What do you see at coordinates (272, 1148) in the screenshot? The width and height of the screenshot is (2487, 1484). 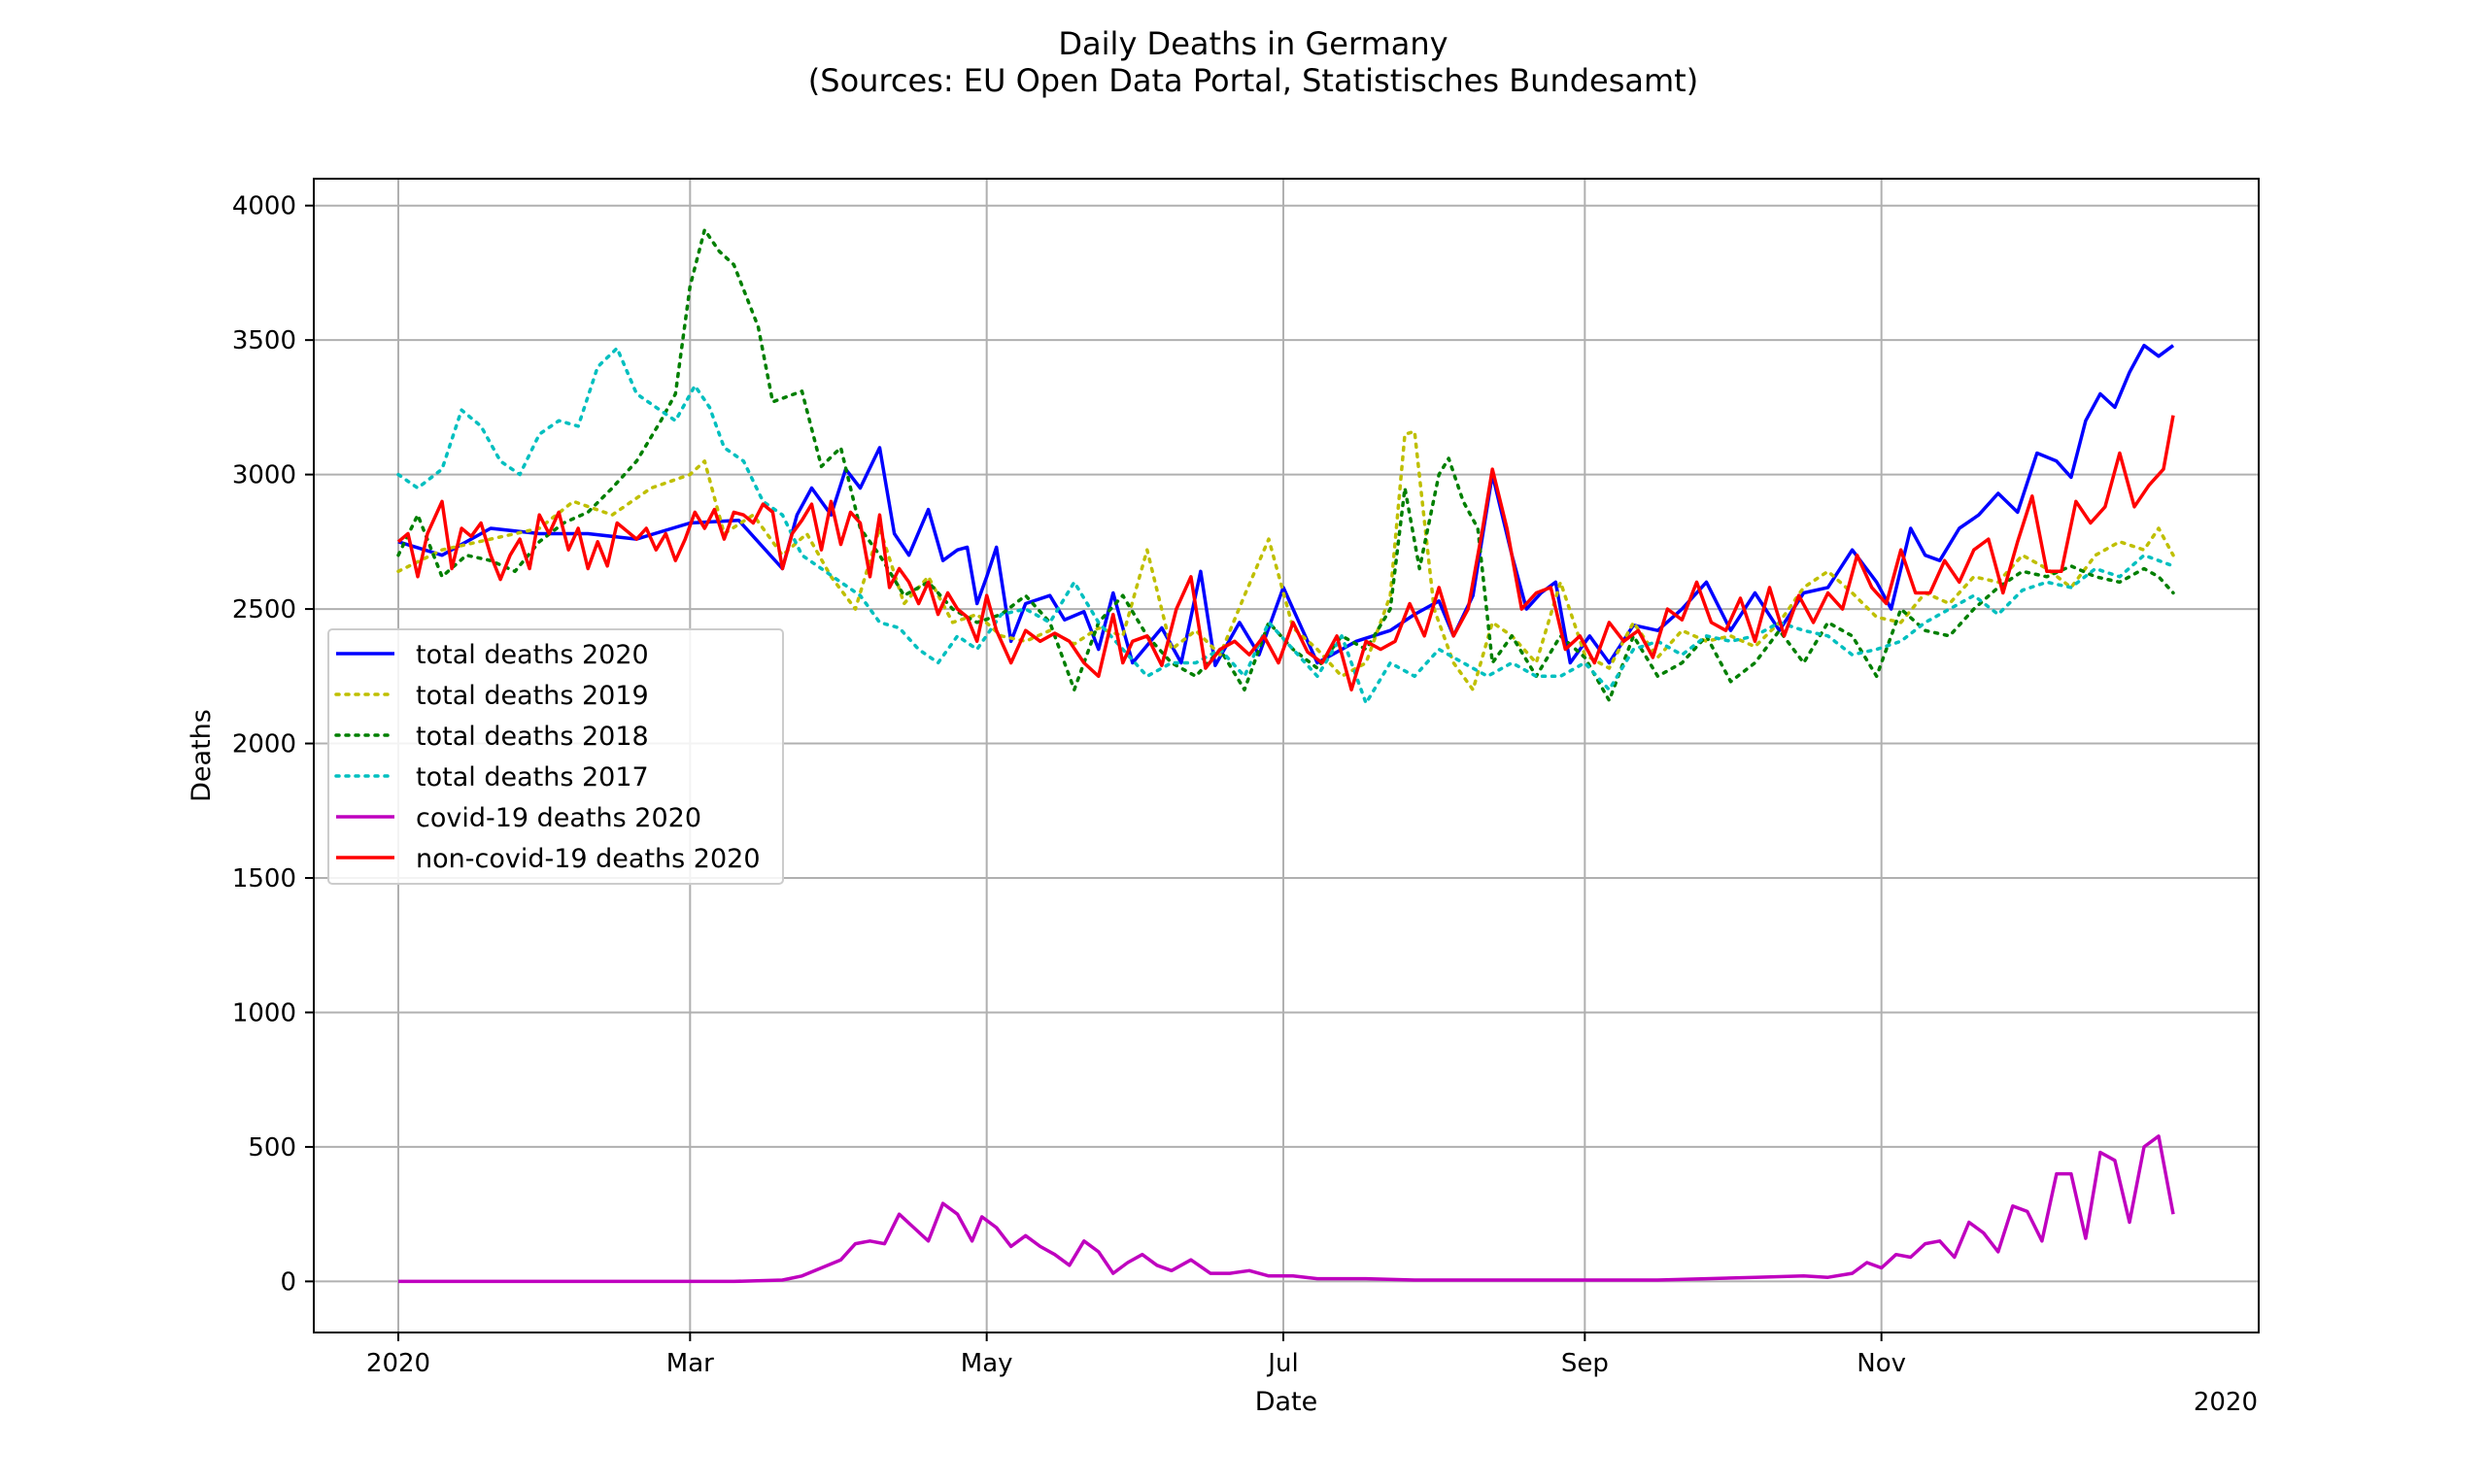 I see `y-tick-label: 500` at bounding box center [272, 1148].